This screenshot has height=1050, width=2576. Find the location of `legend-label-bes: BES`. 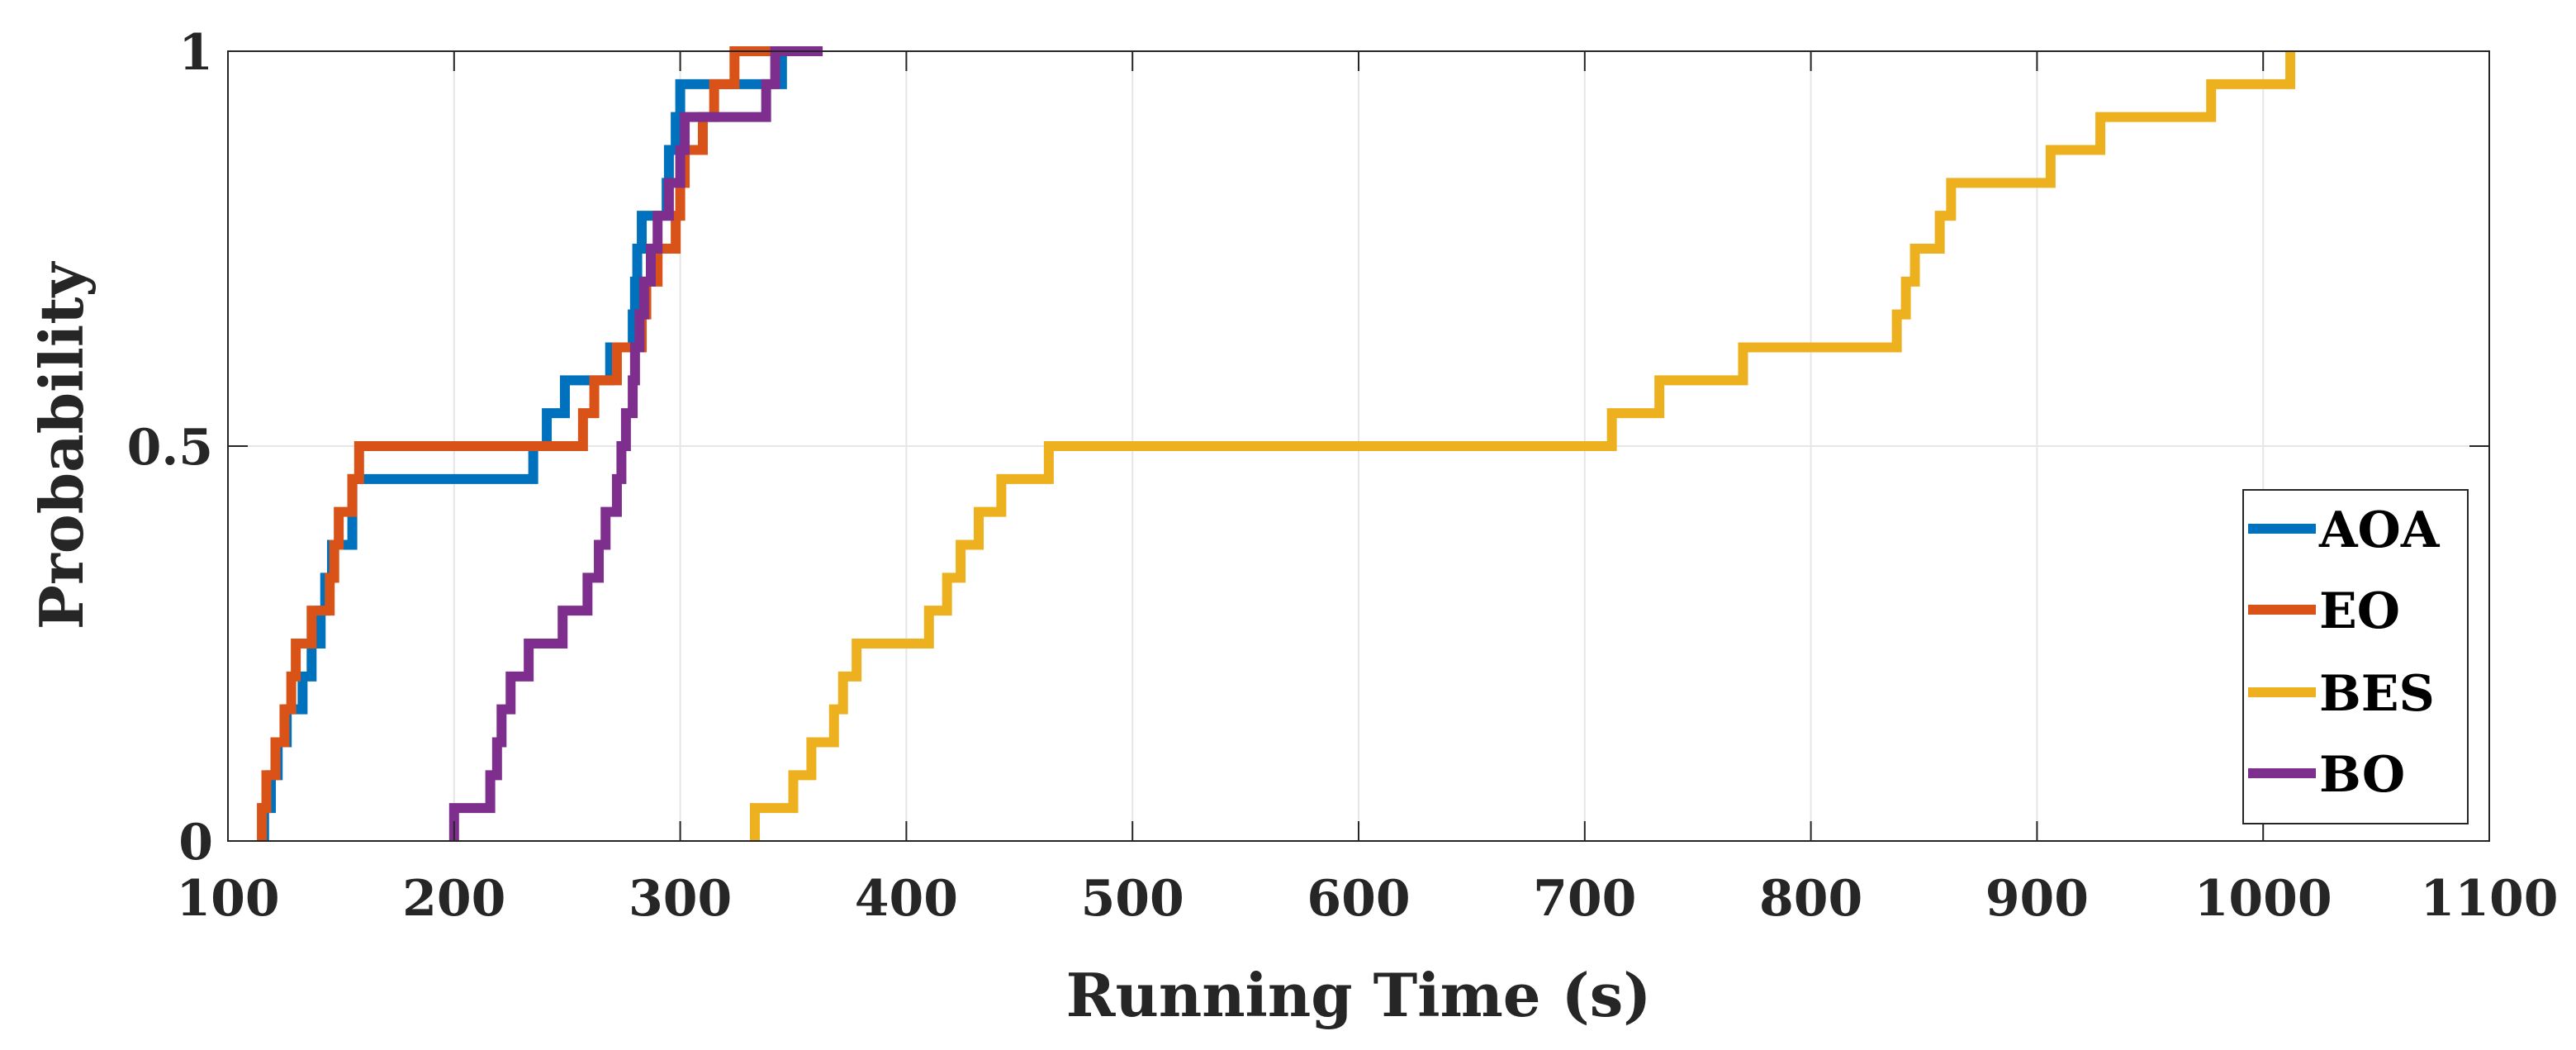

legend-label-bes: BES is located at coordinates (2377, 694).